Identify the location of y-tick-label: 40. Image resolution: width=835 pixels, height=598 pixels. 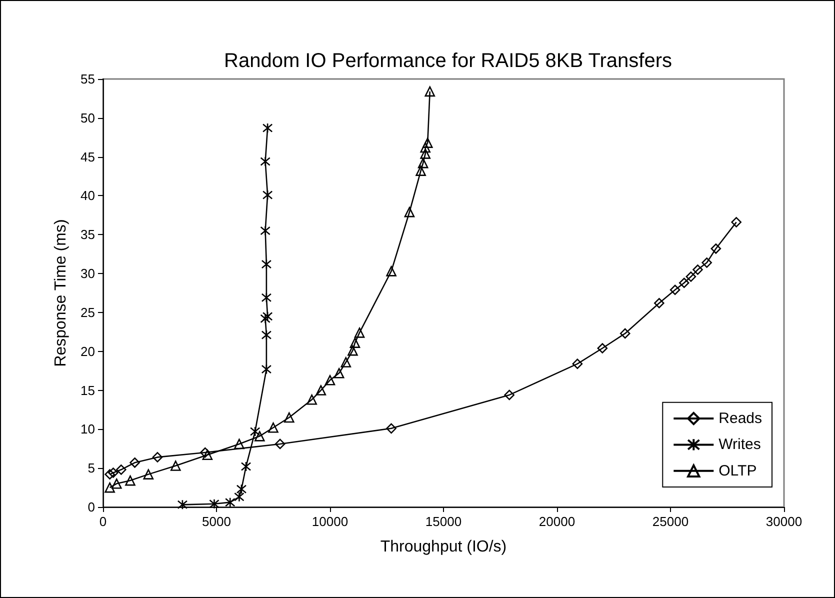
(87, 196).